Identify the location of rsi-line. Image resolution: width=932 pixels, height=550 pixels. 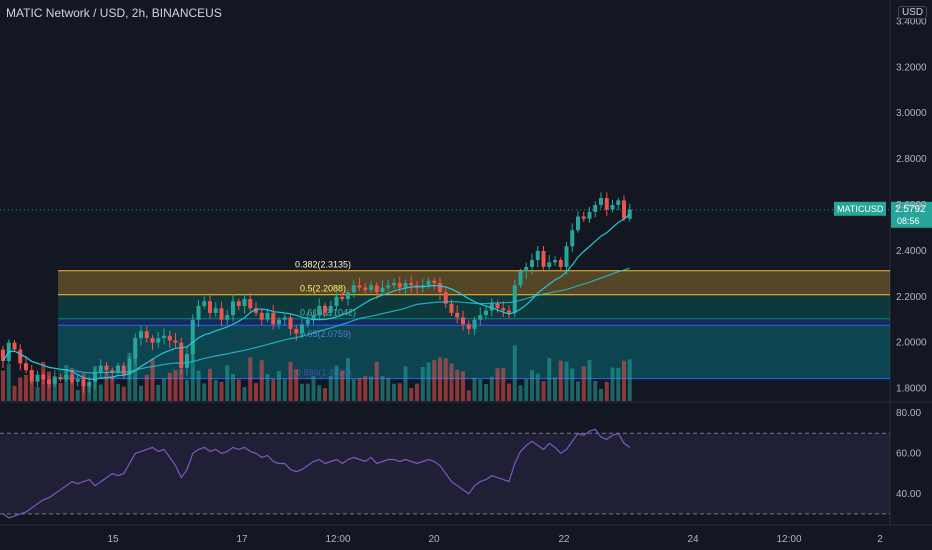
(316, 473).